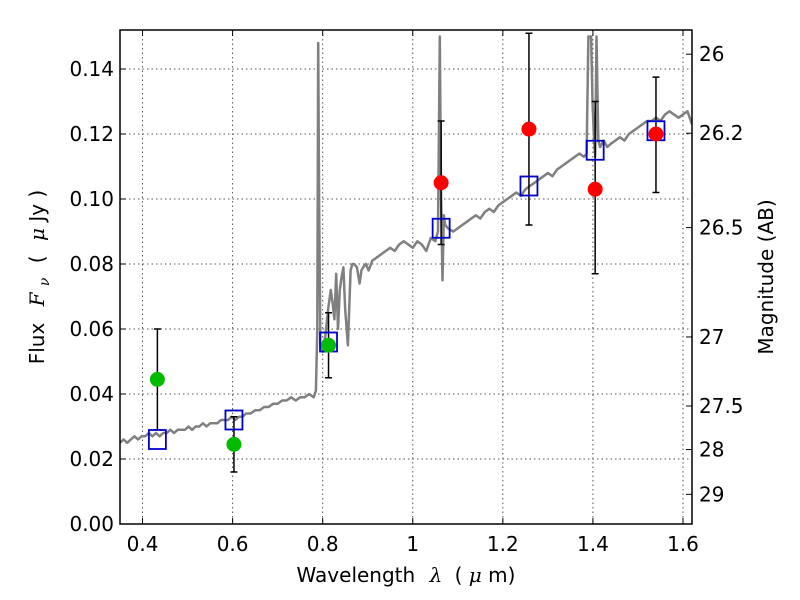  What do you see at coordinates (503, 544) in the screenshot?
I see `x-tick-label: 1.2` at bounding box center [503, 544].